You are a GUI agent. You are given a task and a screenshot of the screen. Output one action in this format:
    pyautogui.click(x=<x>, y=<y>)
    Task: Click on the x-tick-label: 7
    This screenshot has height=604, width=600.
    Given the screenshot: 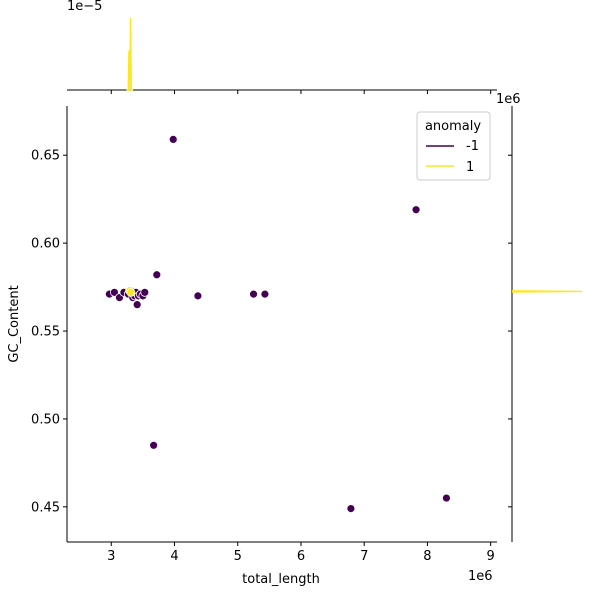 What is the action you would take?
    pyautogui.click(x=364, y=556)
    